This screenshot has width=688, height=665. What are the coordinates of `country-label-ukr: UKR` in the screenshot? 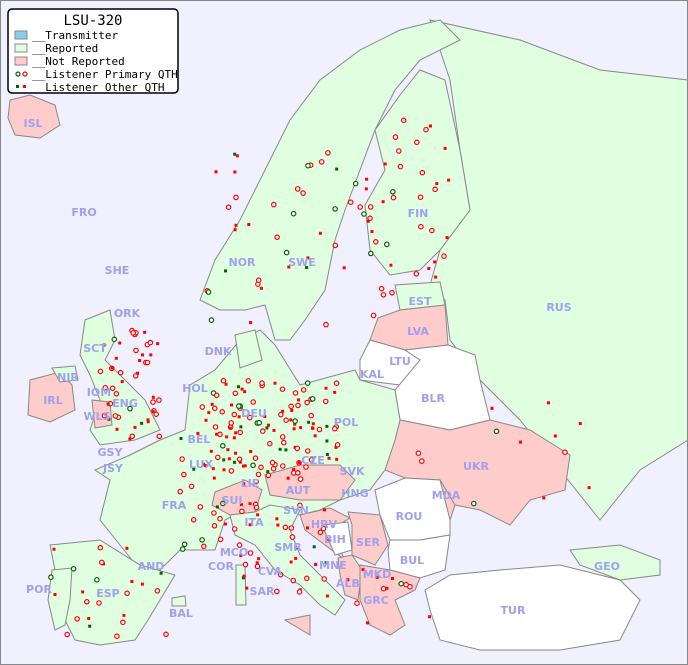 It's located at (476, 466).